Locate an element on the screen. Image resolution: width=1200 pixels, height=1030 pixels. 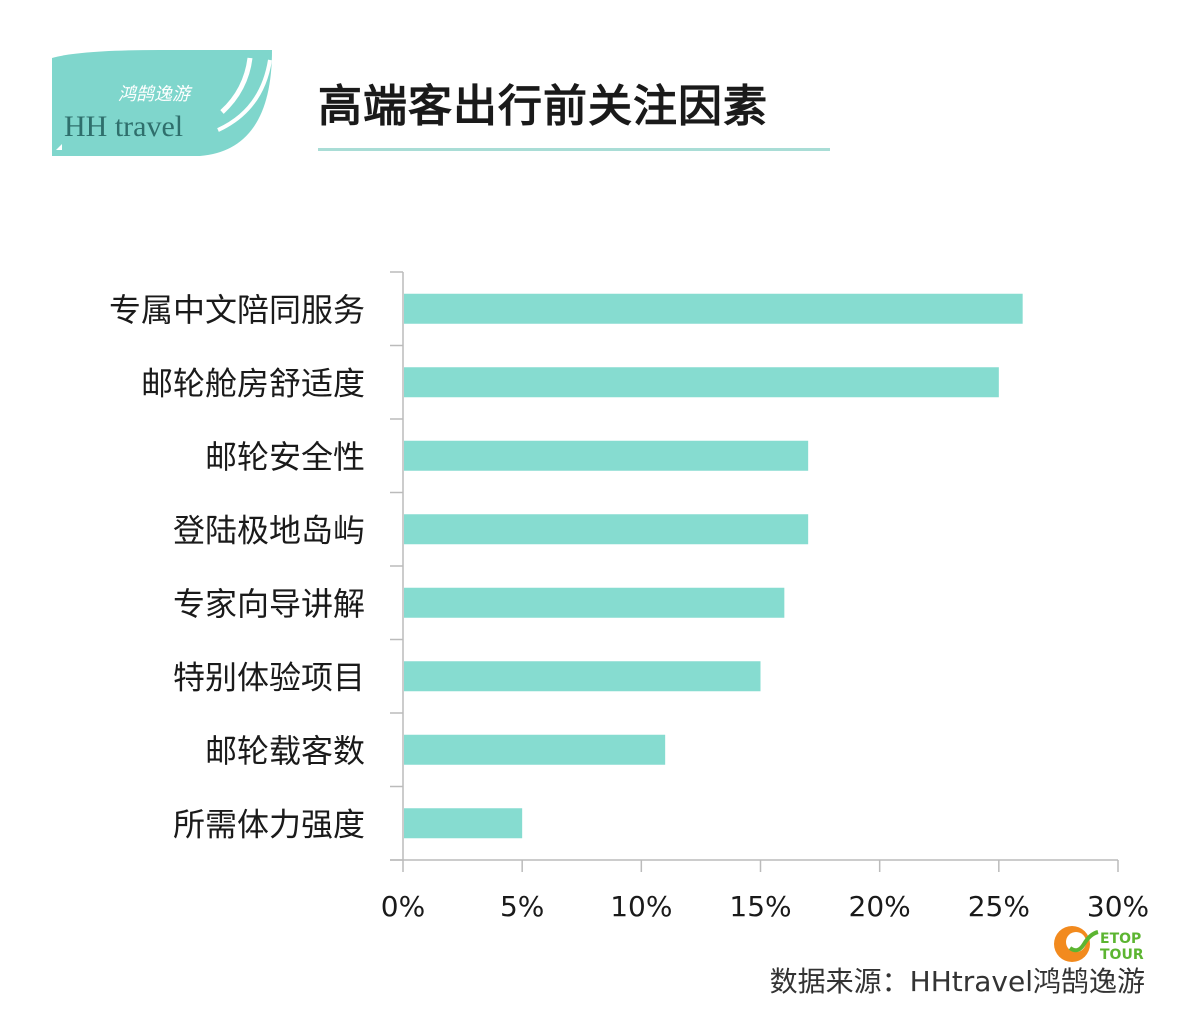
category-label: 特别体验项目 is located at coordinates (269, 677).